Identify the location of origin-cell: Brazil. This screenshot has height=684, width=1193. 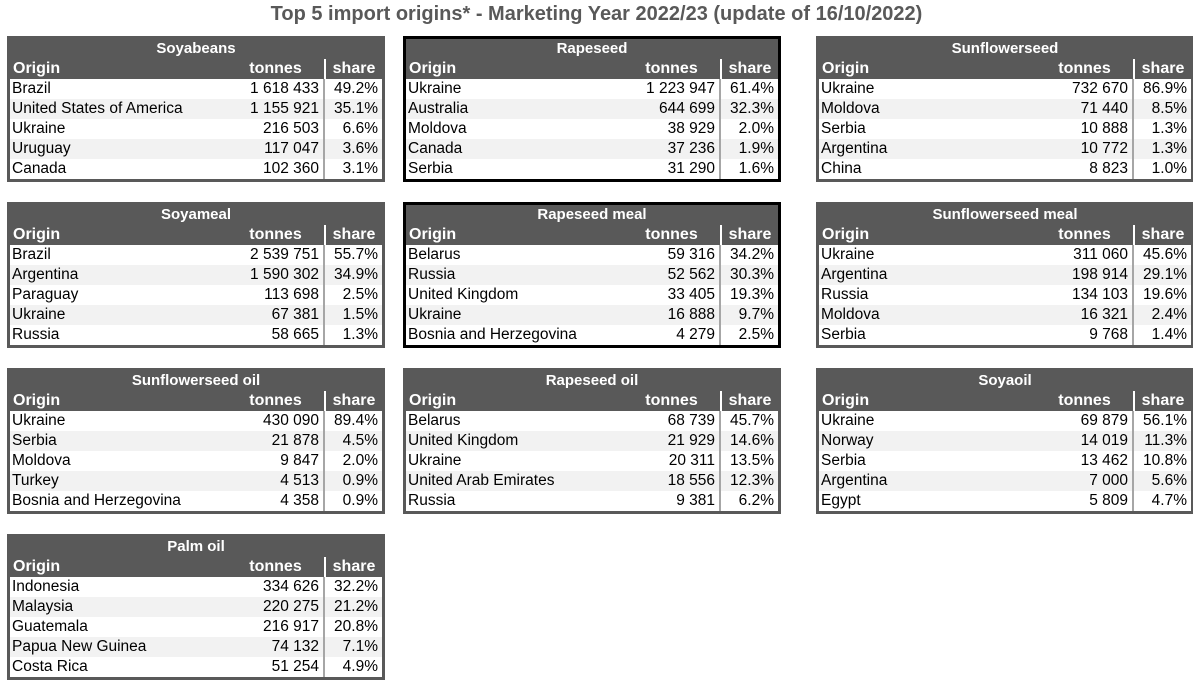
(31, 254).